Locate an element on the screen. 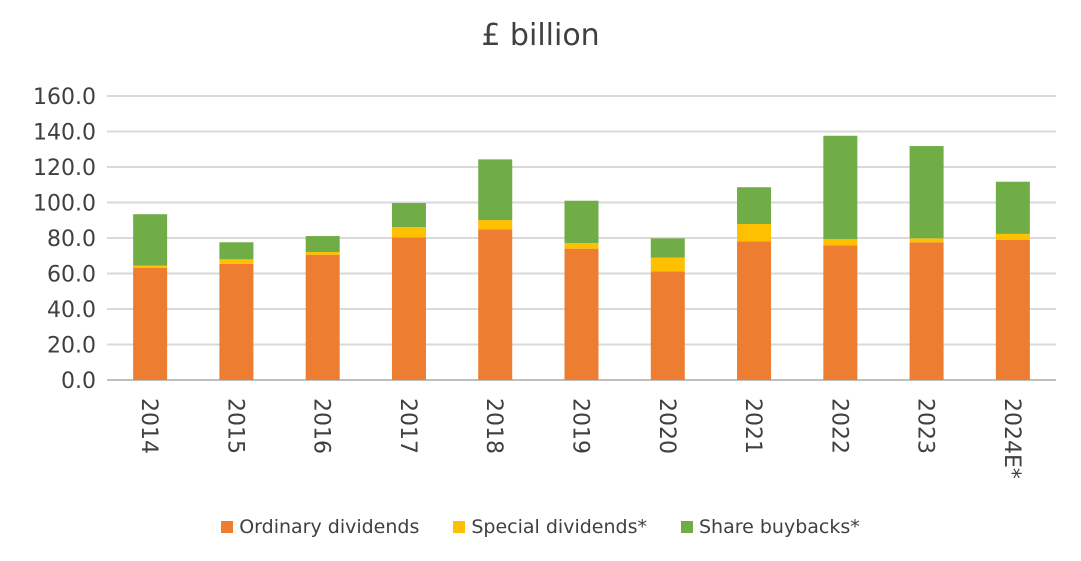  x-tick-label: 2018 is located at coordinates (493, 426).